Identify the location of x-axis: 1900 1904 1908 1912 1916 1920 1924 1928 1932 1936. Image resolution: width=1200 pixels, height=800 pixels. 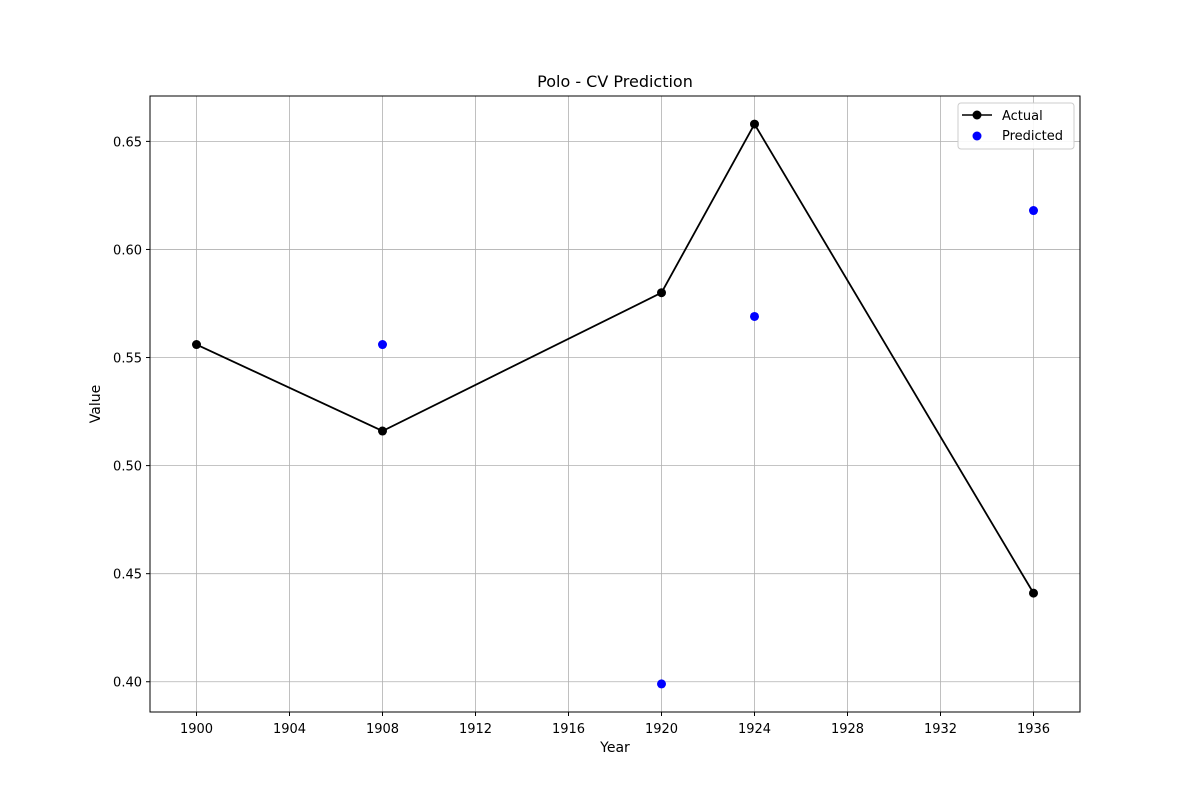
(615, 724).